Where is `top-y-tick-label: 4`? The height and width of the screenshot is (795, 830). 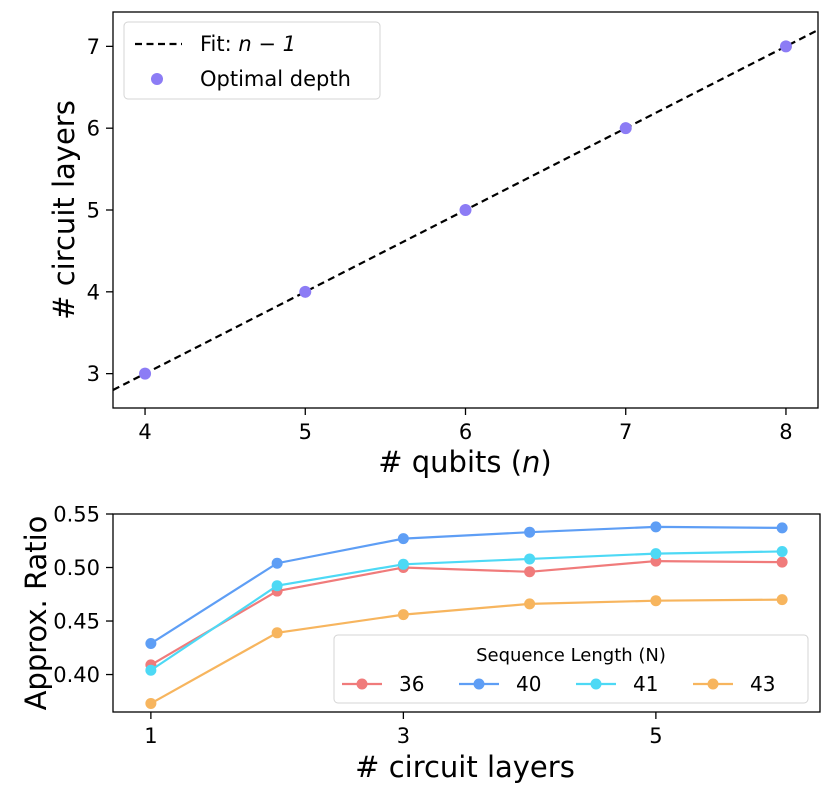 top-y-tick-label: 4 is located at coordinates (93, 292).